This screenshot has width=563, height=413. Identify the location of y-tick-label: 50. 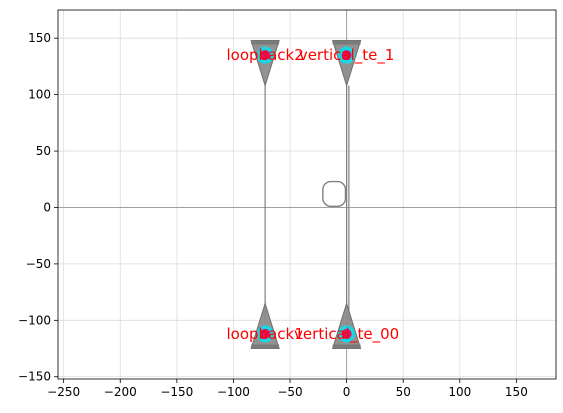
(43, 151).